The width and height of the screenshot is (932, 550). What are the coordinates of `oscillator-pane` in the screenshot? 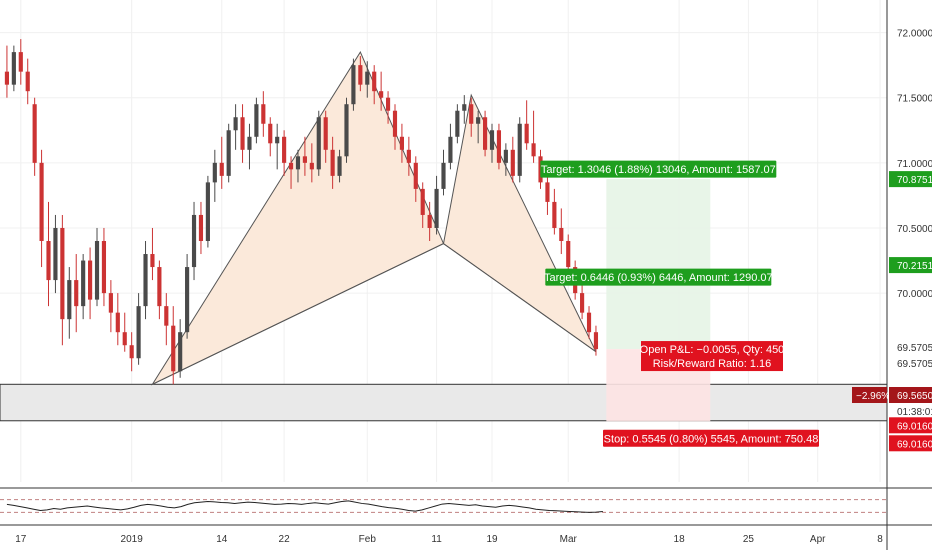 It's located at (466, 500).